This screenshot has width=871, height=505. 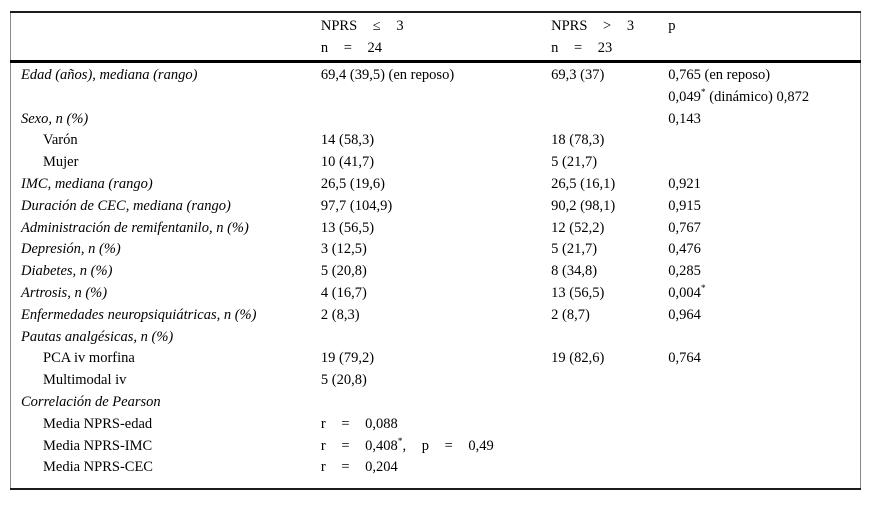 What do you see at coordinates (126, 205) in the screenshot?
I see `row-label-duracion-cec: Duración de CEC, mediana (rango)` at bounding box center [126, 205].